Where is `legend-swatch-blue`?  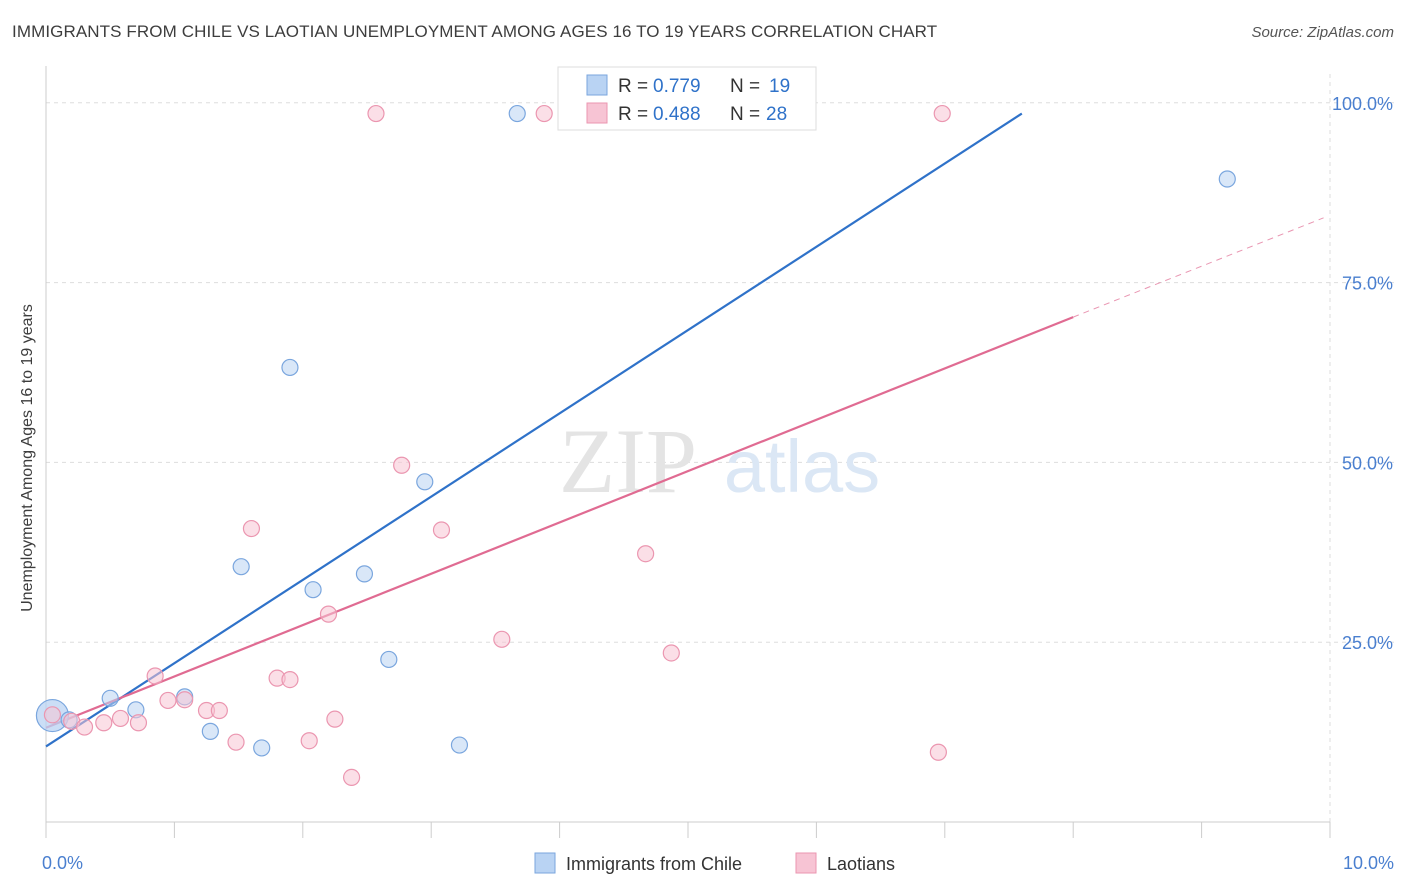
legend-swatch-blue is located at coordinates (597, 85).